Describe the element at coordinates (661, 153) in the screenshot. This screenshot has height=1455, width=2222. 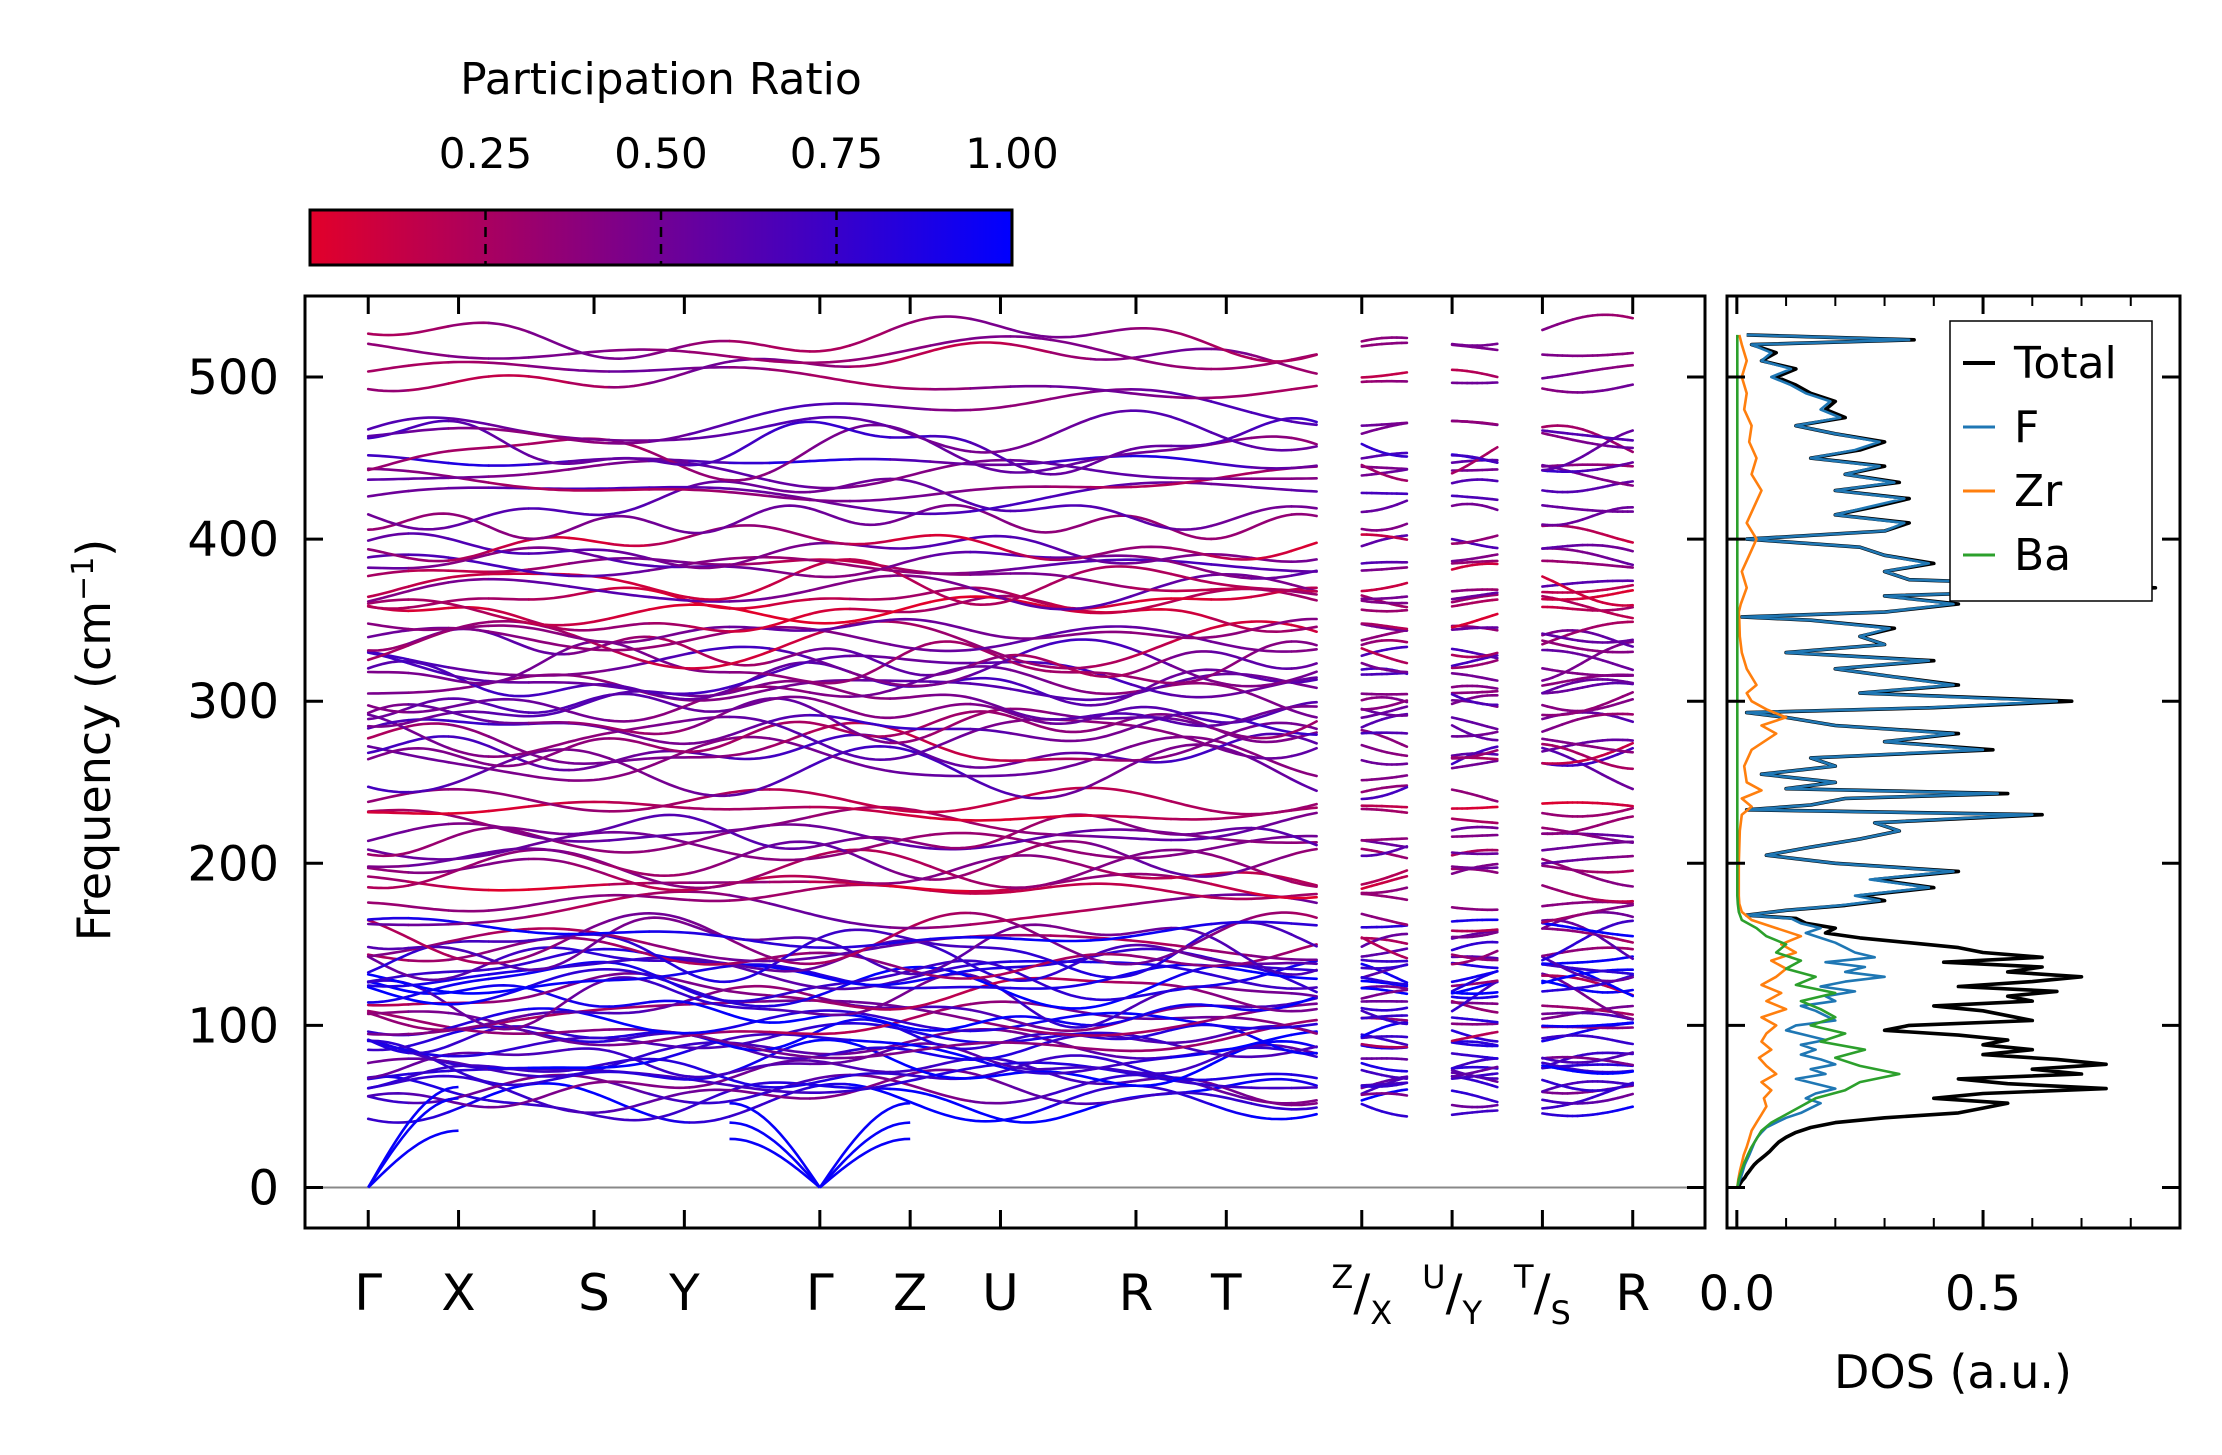
I see `colorbar-tick-label: 0.50` at that location.